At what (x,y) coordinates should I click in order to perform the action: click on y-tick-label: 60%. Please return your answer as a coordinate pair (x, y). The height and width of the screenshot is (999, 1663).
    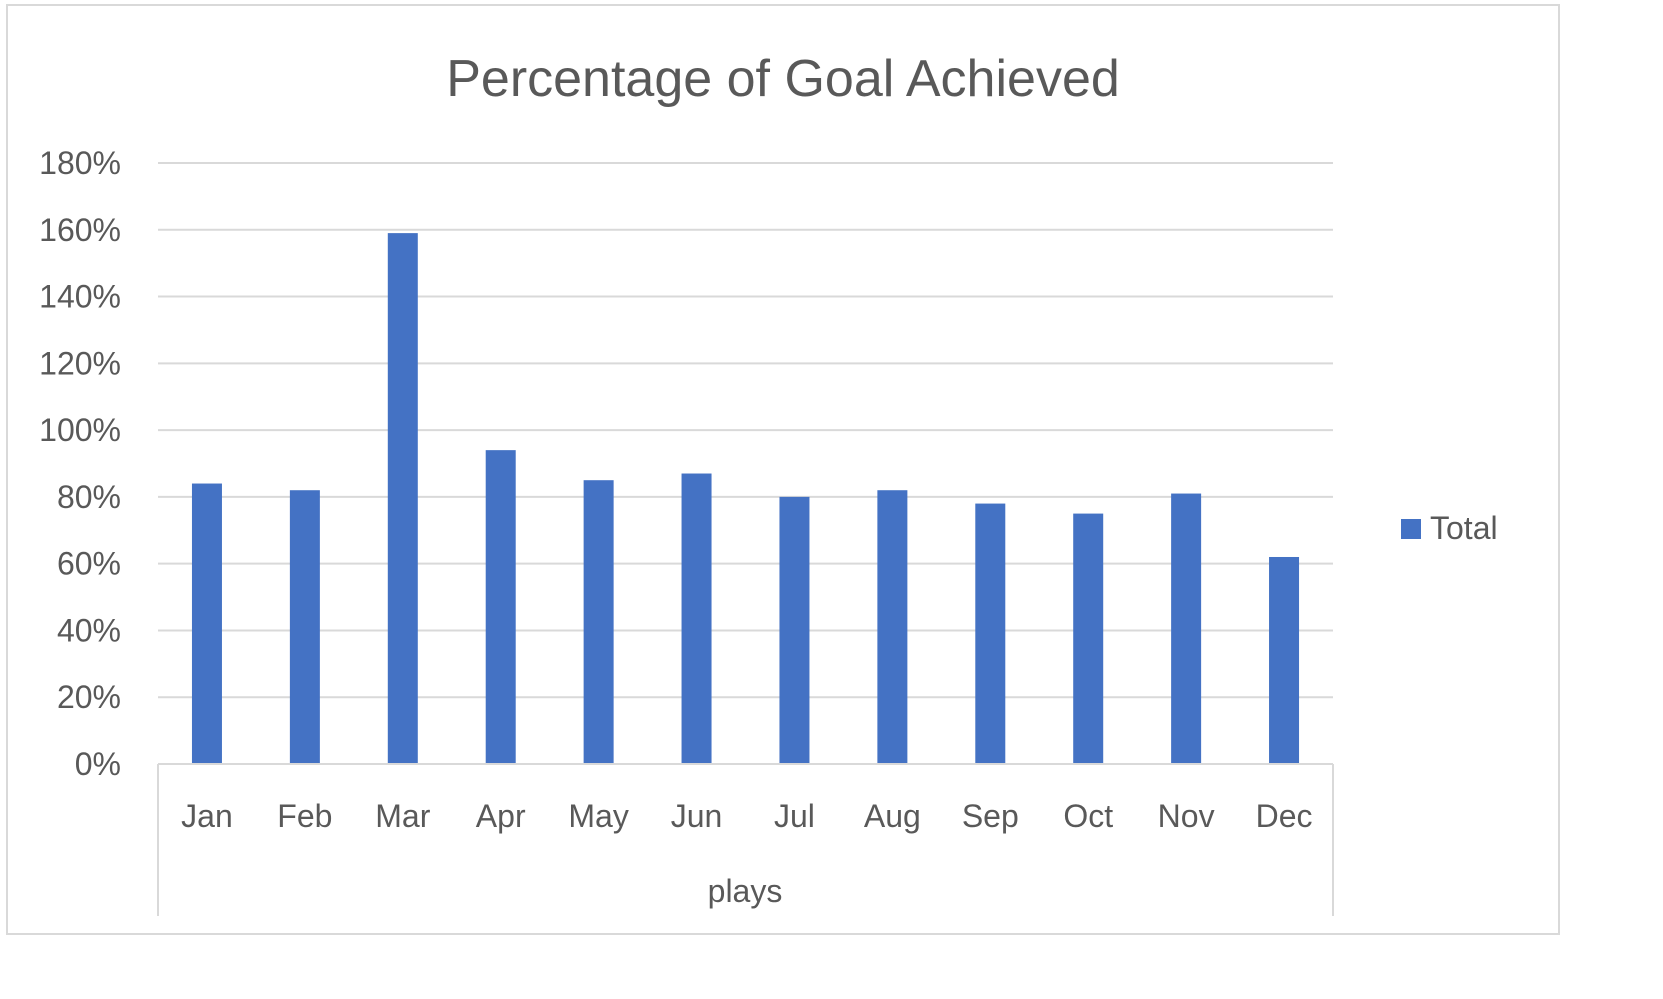
    Looking at the image, I should click on (89, 564).